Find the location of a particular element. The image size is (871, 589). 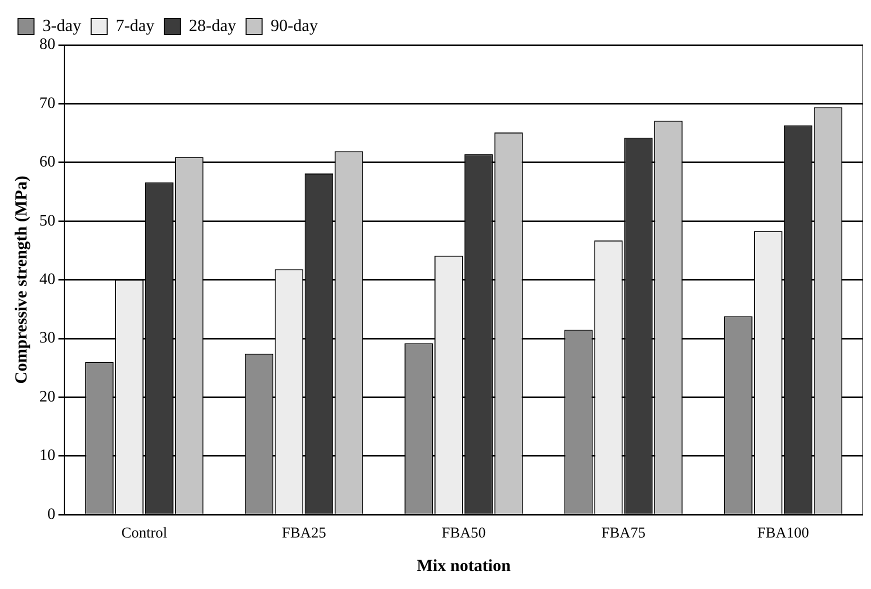

y-tick-label: 40 is located at coordinates (47, 279).